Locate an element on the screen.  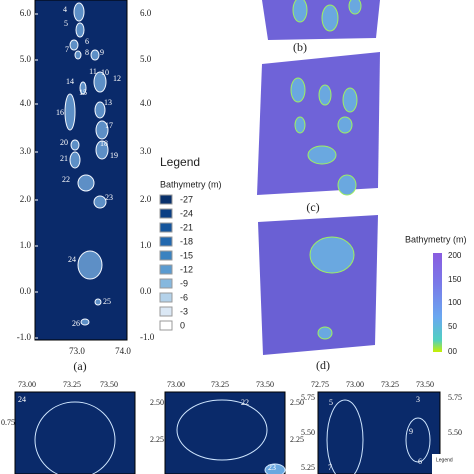
island-label: 19 is located at coordinates (114, 155).